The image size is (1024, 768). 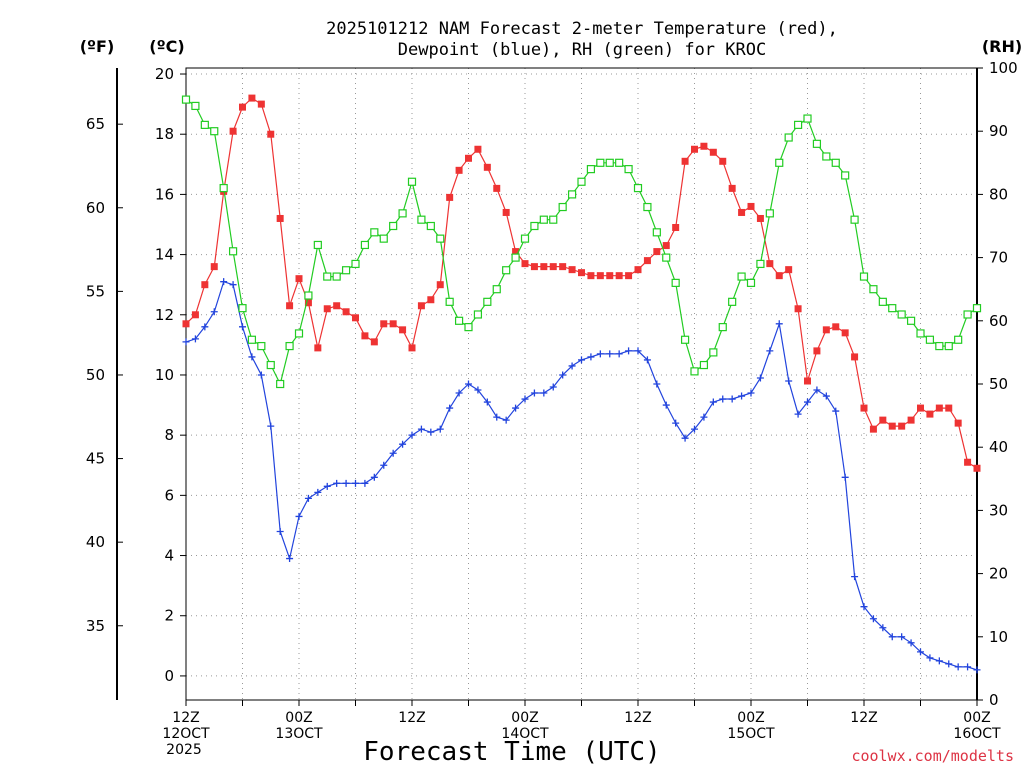 What do you see at coordinates (525, 734) in the screenshot?
I see `x-tick-label: 14OCT` at bounding box center [525, 734].